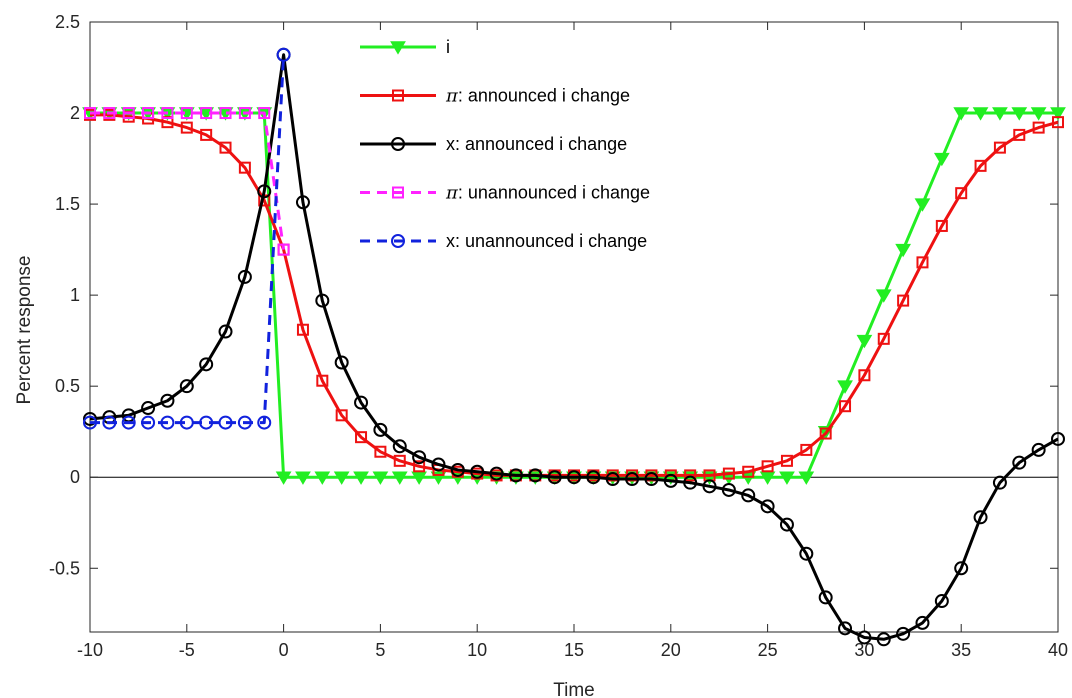 This screenshot has width=1072, height=698. What do you see at coordinates (671, 650) in the screenshot?
I see `x-tick-label: 20` at bounding box center [671, 650].